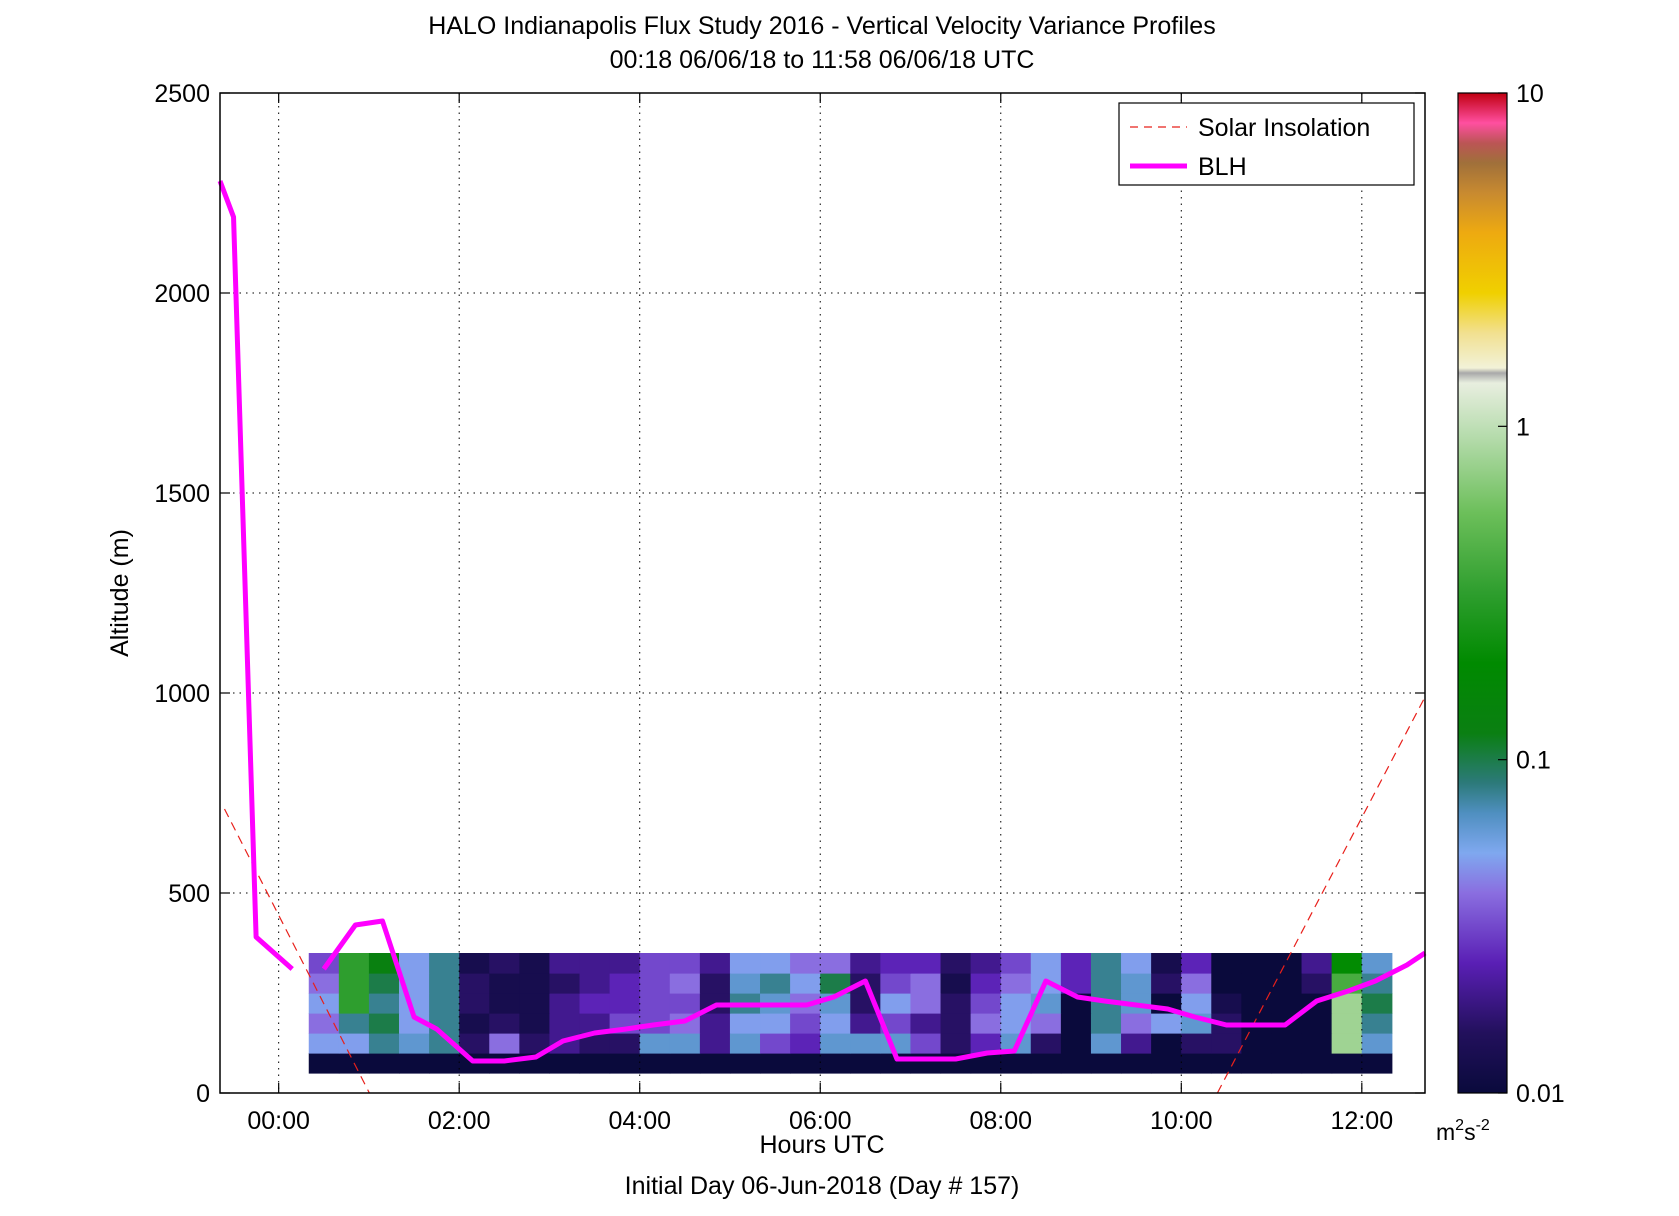 The height and width of the screenshot is (1216, 1679). What do you see at coordinates (203, 1094) in the screenshot?
I see `y-tick-label: 0` at bounding box center [203, 1094].